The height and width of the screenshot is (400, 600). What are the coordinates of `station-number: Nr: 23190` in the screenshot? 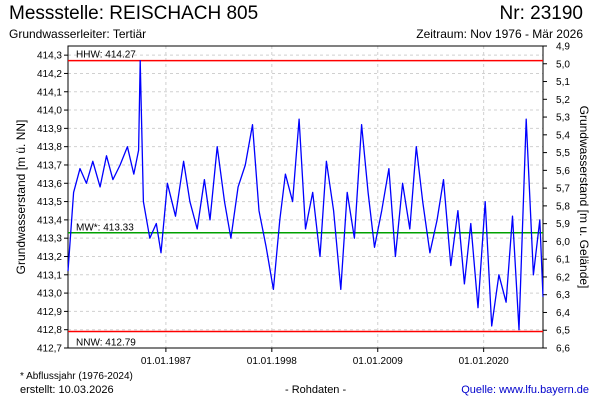 It's located at (541, 13).